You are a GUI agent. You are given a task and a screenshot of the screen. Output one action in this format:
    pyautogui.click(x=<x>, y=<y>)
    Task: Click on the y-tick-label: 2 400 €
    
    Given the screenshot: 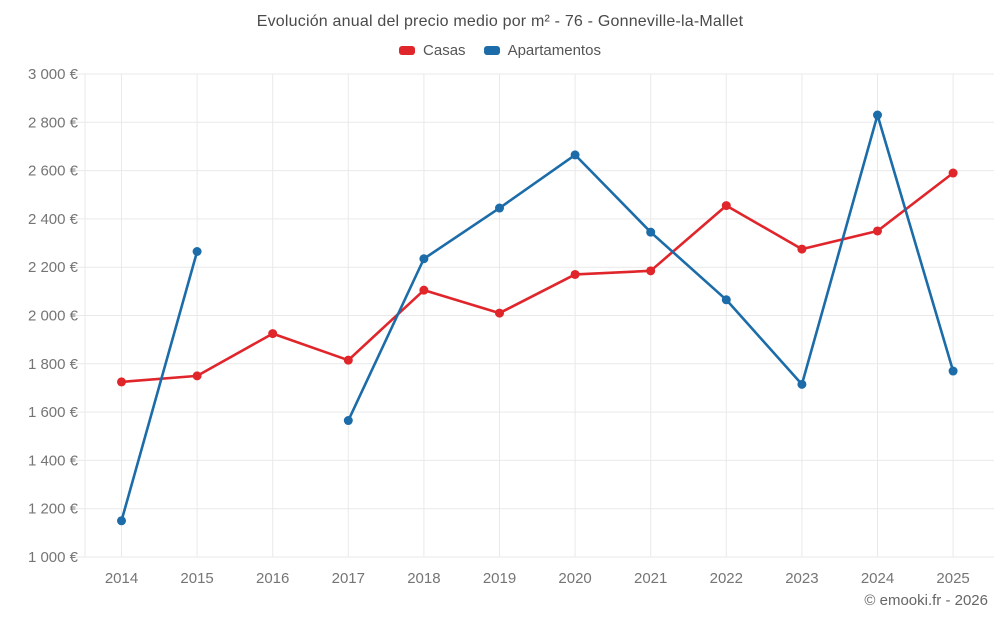 What is the action you would take?
    pyautogui.click(x=53, y=219)
    